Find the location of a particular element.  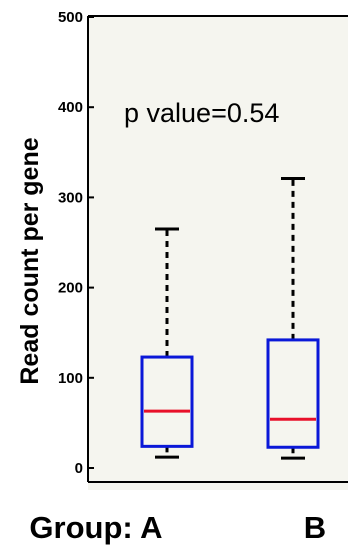

y-tick-label-200: 200 is located at coordinates (70, 288).